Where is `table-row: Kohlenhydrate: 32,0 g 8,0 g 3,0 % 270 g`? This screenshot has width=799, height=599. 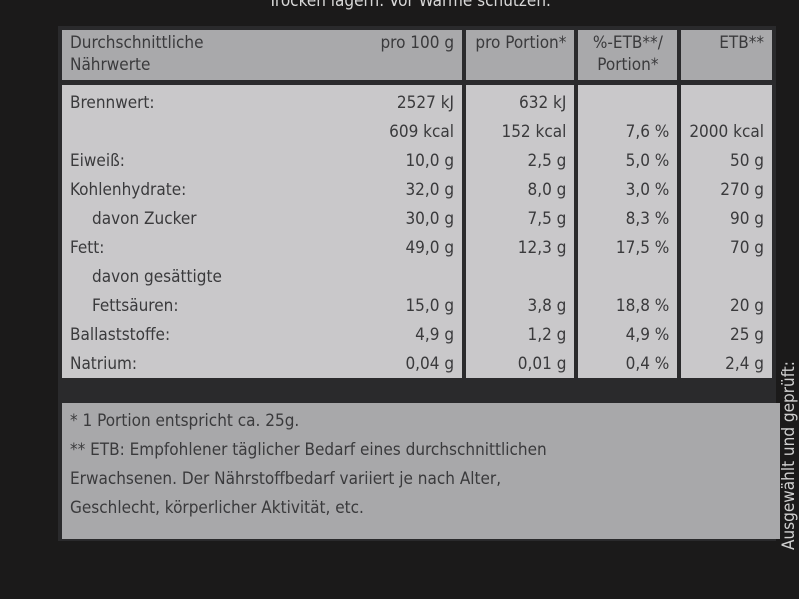
table-row: Kohlenhydrate: 32,0 g 8,0 g 3,0 % 270 g is located at coordinates (417, 189).